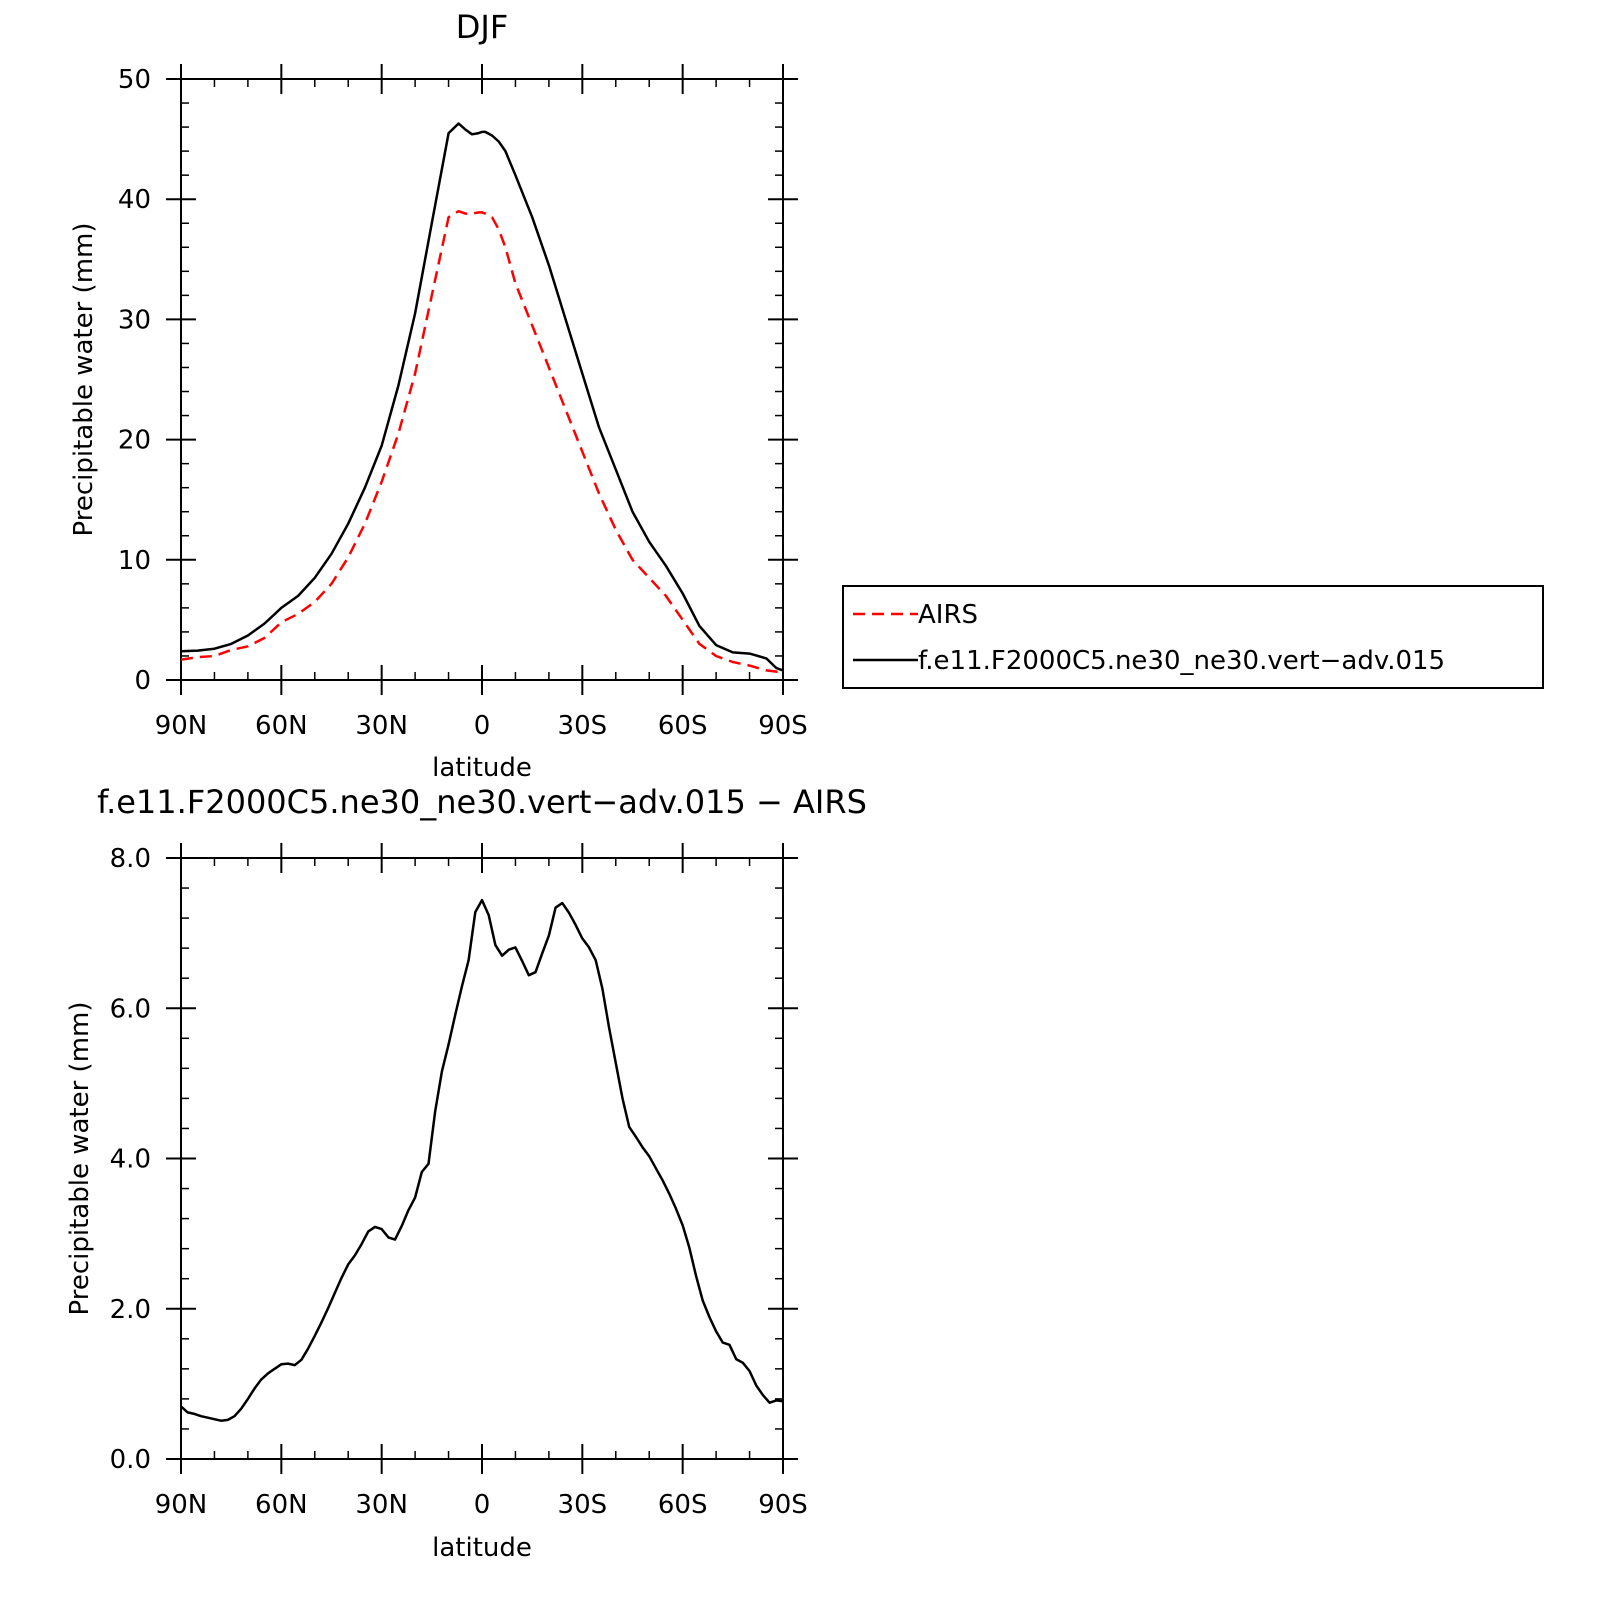  Describe the element at coordinates (134, 80) in the screenshot. I see `y-tick-label: 50` at that location.